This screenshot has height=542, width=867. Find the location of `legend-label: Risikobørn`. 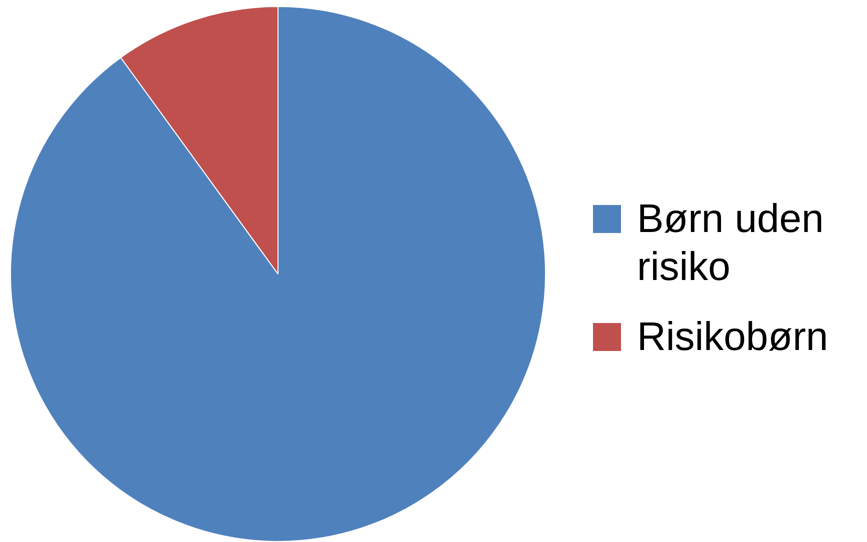

legend-label: Risikobørn is located at coordinates (732, 337).